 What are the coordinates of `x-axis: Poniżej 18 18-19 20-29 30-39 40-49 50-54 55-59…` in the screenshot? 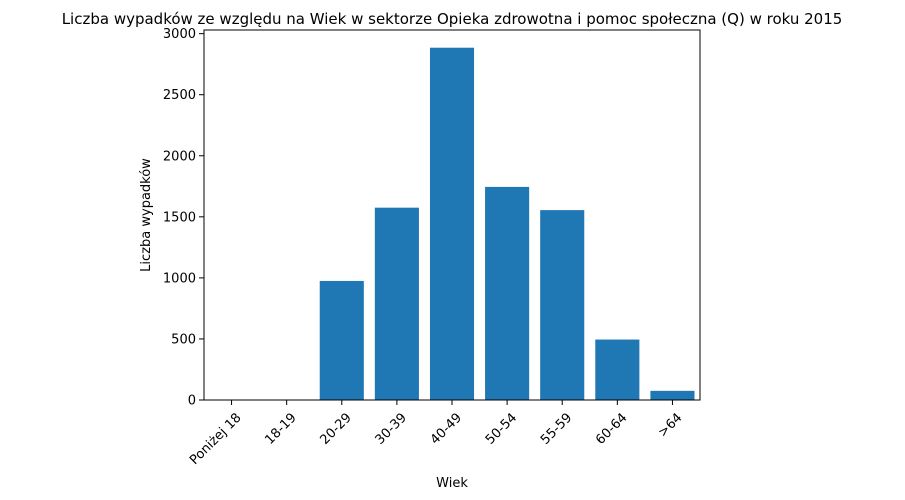 It's located at (436, 434).